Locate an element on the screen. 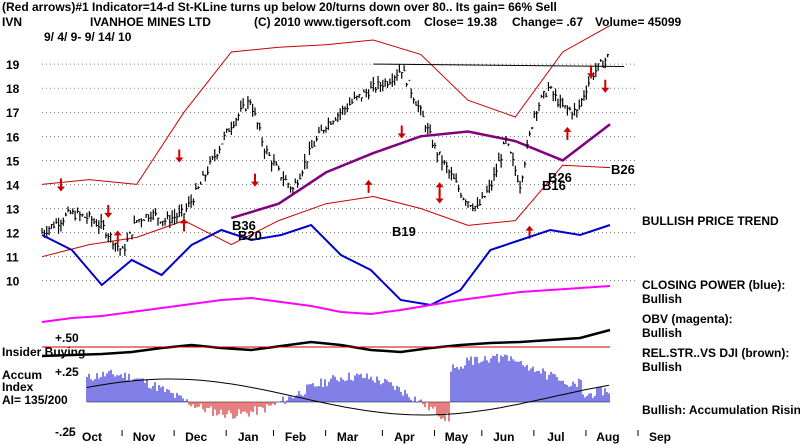 Image resolution: width=800 pixels, height=445 pixels. y-tick-10: 10 is located at coordinates (13, 282).